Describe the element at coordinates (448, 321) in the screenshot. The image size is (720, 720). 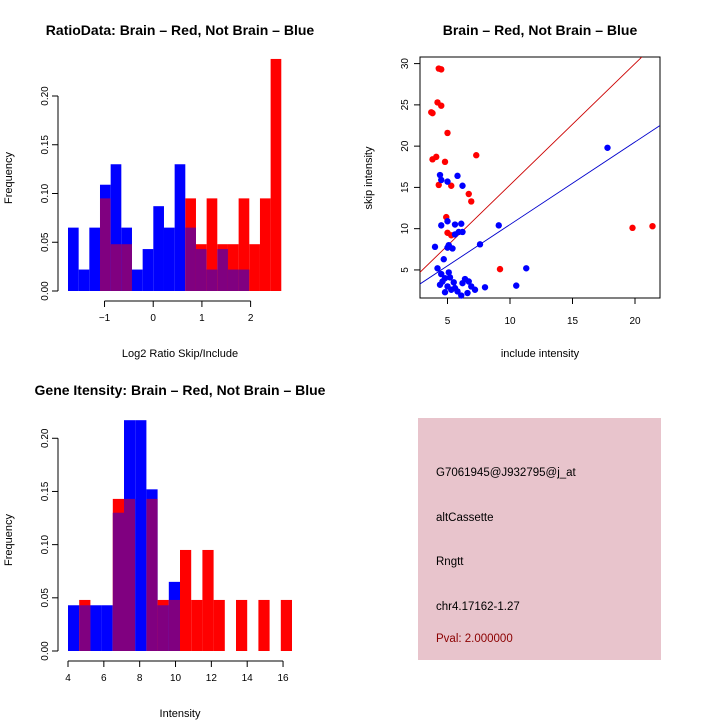
I see `scatter-x-tick-label: 5` at that location.